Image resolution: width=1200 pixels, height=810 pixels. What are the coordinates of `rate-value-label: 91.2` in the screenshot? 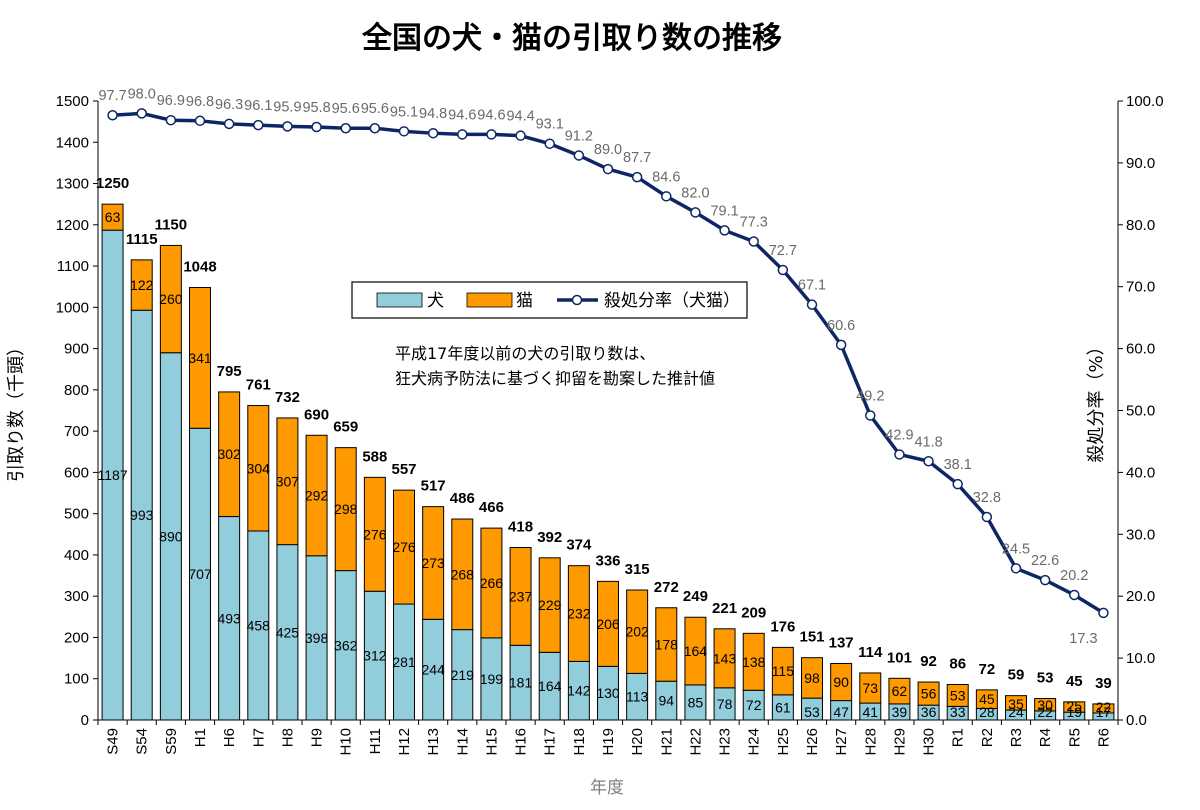 It's located at (579, 136).